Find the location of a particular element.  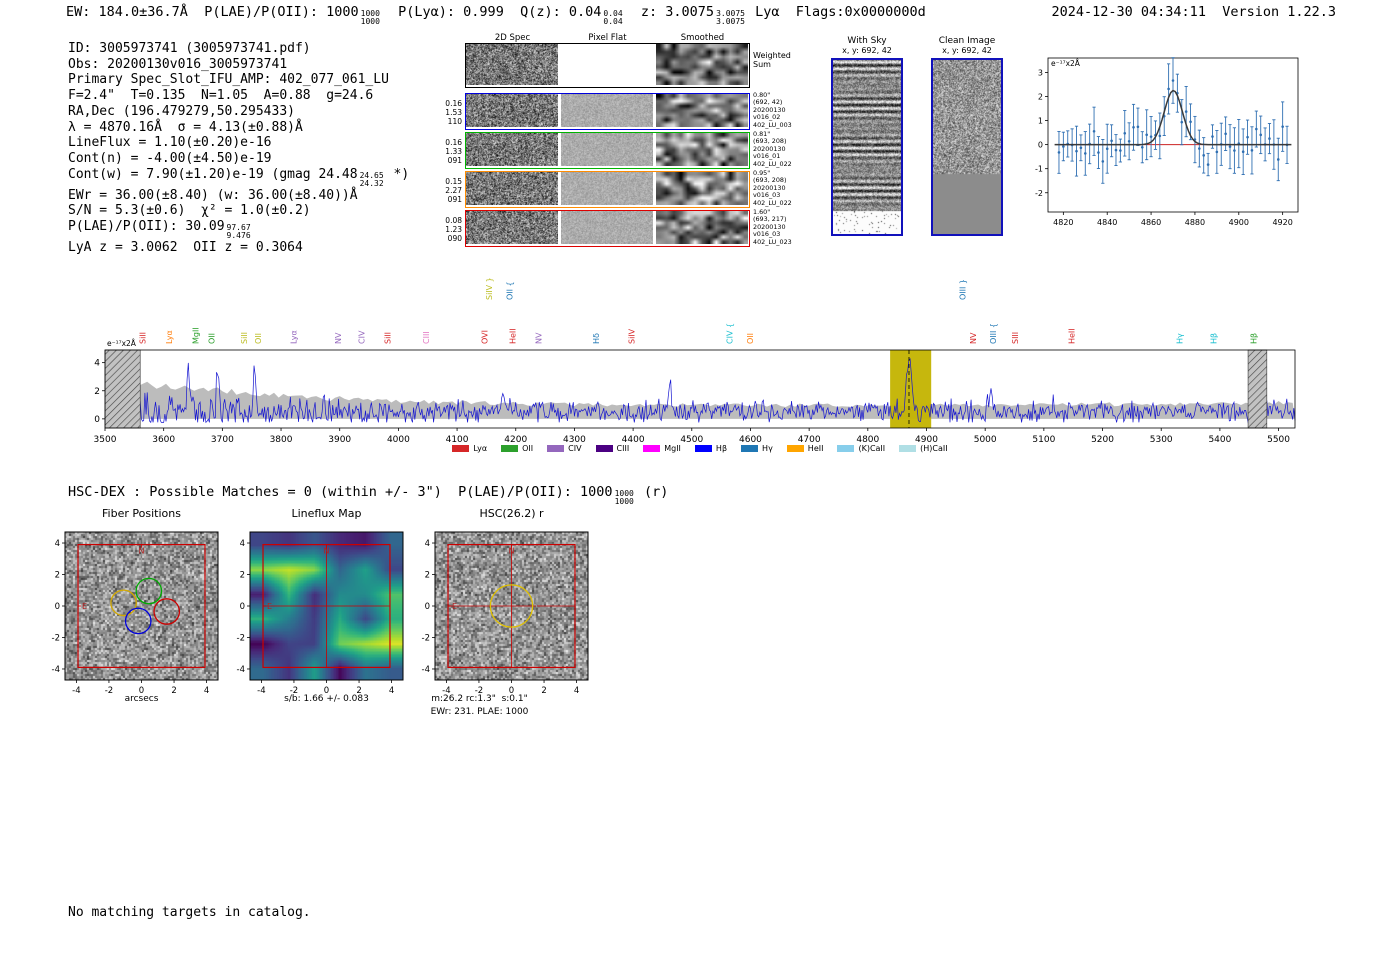

emission-line-label: HeII is located at coordinates (512, 336).